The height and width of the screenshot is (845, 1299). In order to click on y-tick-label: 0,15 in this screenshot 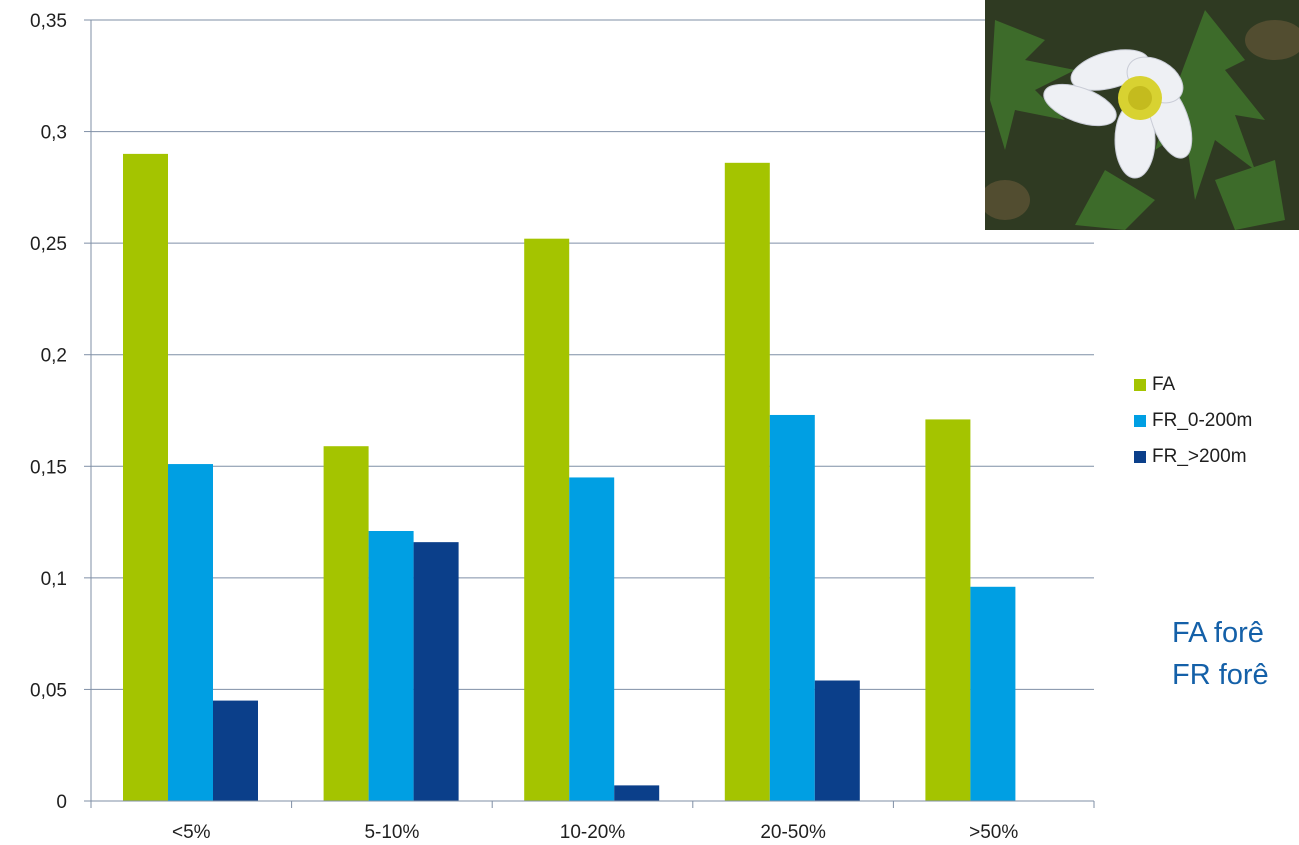, I will do `click(48, 467)`.